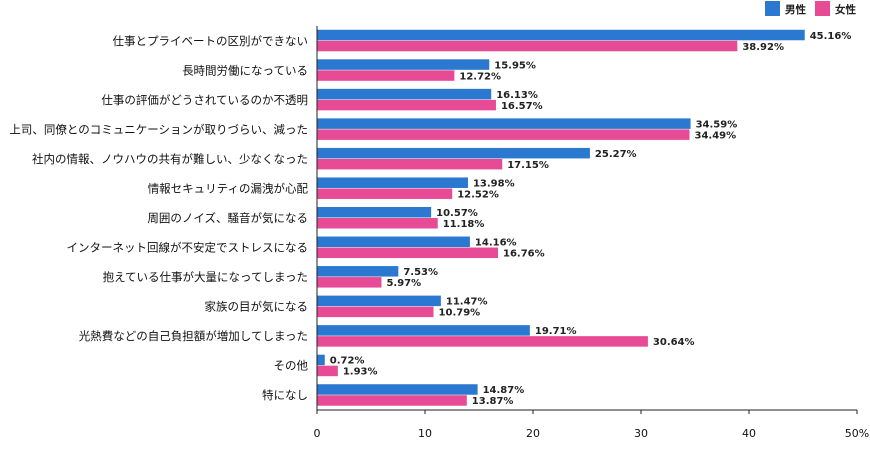 The image size is (870, 450). What do you see at coordinates (257, 307) in the screenshot?
I see `category-label: 家族の目が気になる` at bounding box center [257, 307].